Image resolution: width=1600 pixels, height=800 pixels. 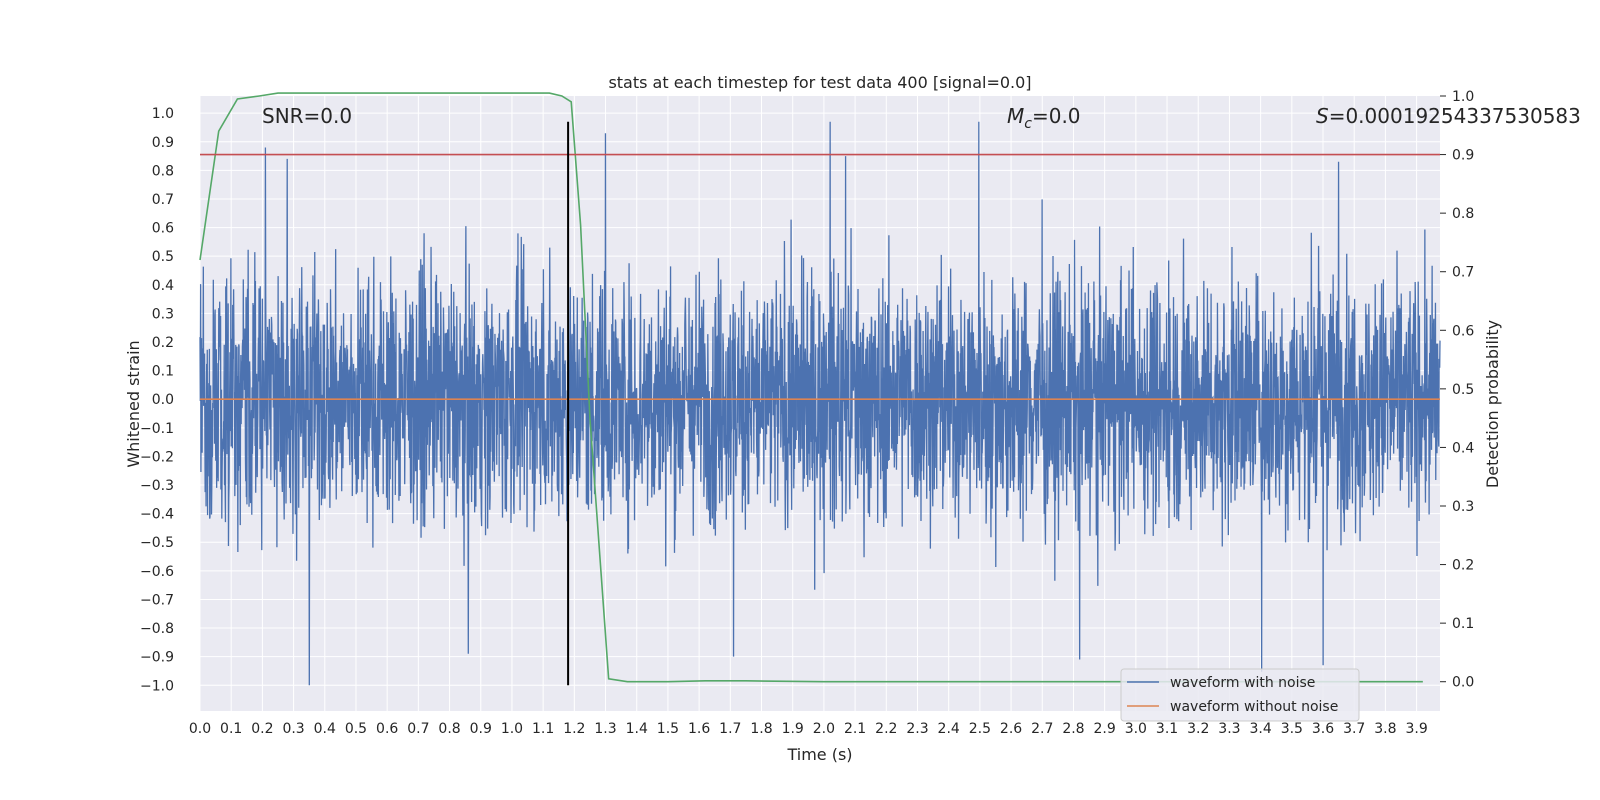 I want to click on y-left-tick-label-15: −0.5, so click(x=157, y=543).